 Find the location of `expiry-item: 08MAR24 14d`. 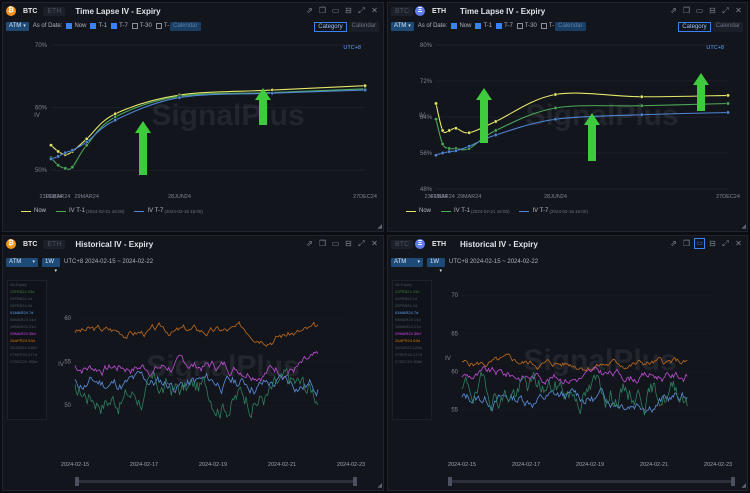

expiry-item: 08MAR24 14d is located at coordinates (408, 319).